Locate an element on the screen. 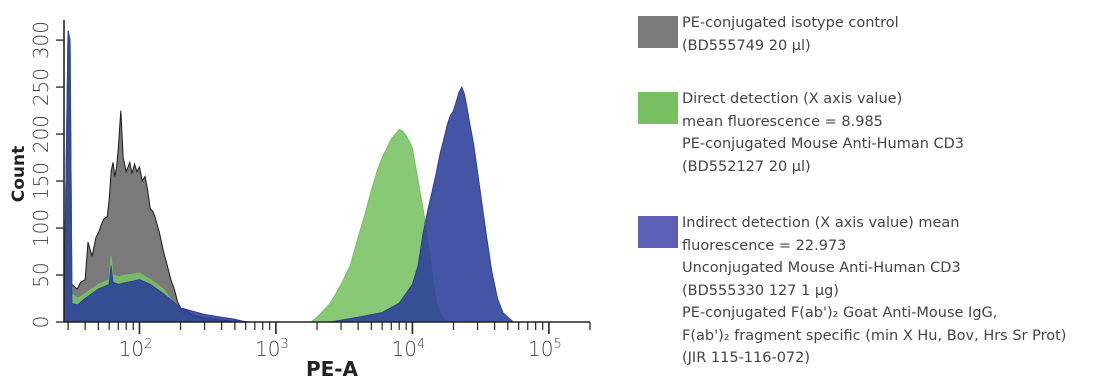  legend-line: (BD555749 20 µl) is located at coordinates (746, 45).